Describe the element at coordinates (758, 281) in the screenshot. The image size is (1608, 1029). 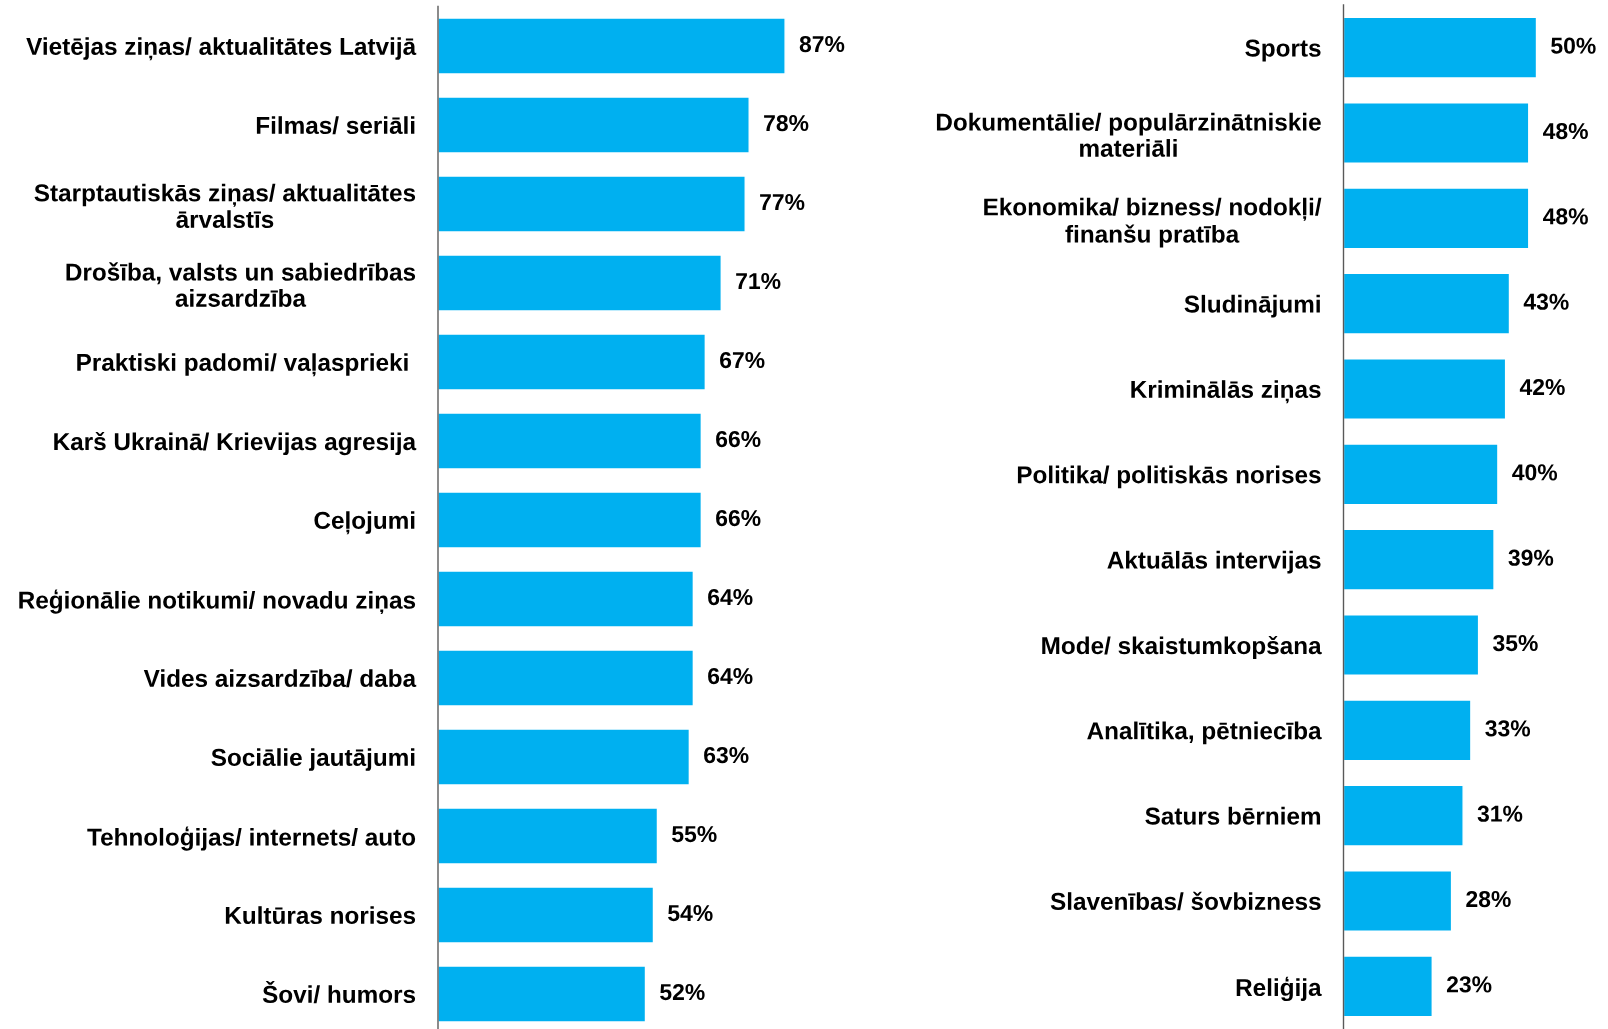
I see `data-label: 71%` at that location.